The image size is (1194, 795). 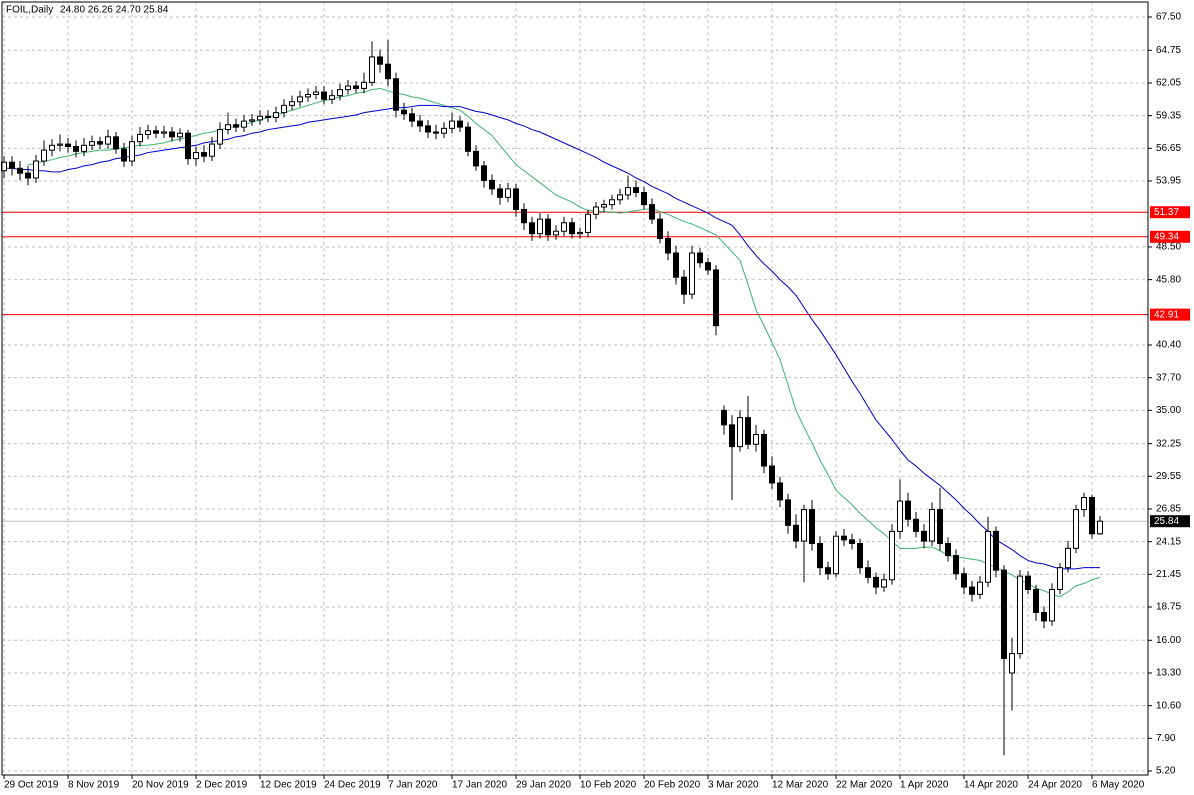 What do you see at coordinates (1168, 541) in the screenshot?
I see `y-tick-label: 24.15` at bounding box center [1168, 541].